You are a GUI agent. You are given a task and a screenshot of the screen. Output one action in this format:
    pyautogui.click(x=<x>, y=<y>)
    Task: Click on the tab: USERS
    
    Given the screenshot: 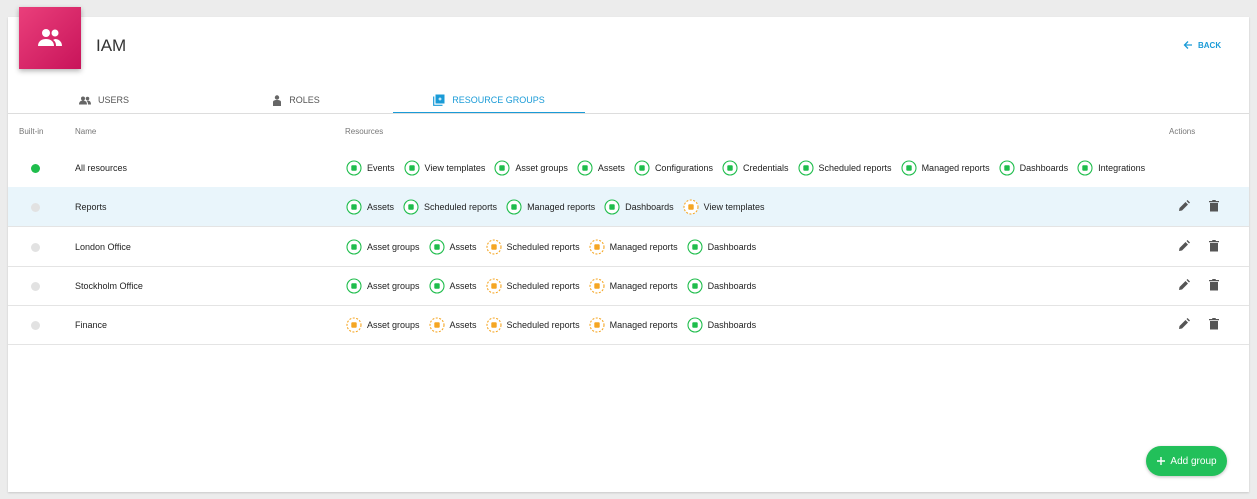 What is the action you would take?
    pyautogui.click(x=104, y=100)
    